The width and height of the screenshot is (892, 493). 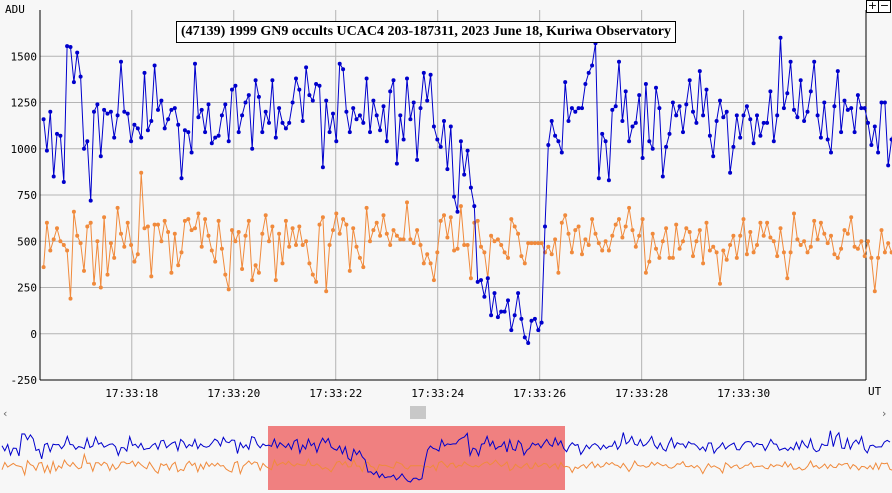 I want to click on x-tick-label: 17:33:18, so click(x=131, y=393).